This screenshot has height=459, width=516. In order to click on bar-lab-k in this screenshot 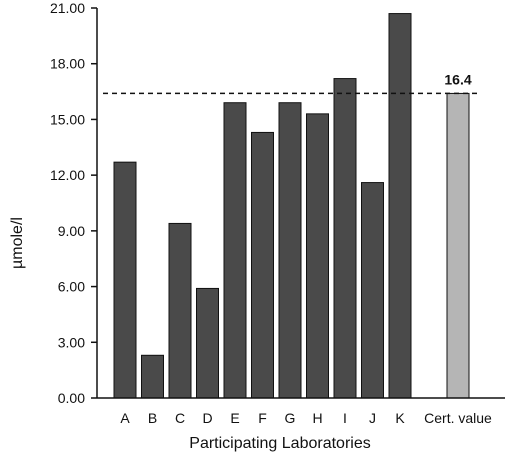, I will do `click(400, 206)`.